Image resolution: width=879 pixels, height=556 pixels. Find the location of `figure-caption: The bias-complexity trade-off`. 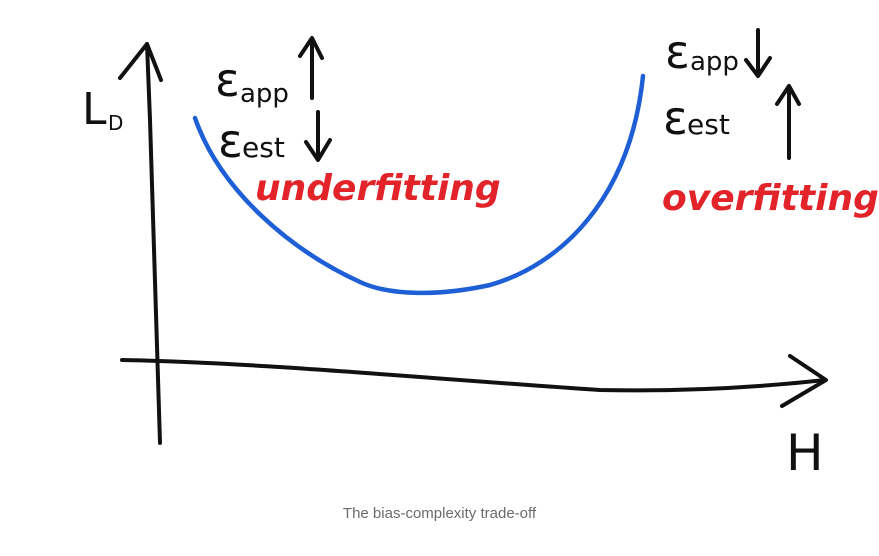

figure-caption: The bias-complexity trade-off is located at coordinates (439, 513).